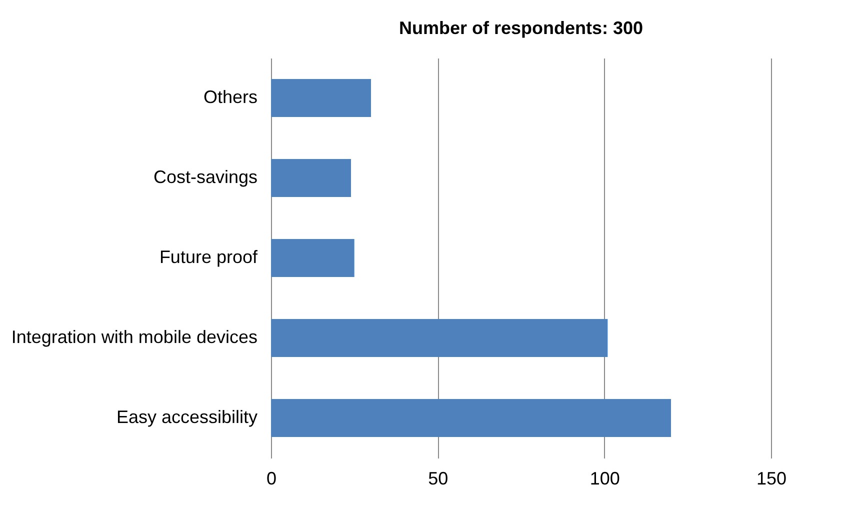 This screenshot has width=867, height=526. Describe the element at coordinates (205, 177) in the screenshot. I see `y-tick-label: Cost-savings` at that location.